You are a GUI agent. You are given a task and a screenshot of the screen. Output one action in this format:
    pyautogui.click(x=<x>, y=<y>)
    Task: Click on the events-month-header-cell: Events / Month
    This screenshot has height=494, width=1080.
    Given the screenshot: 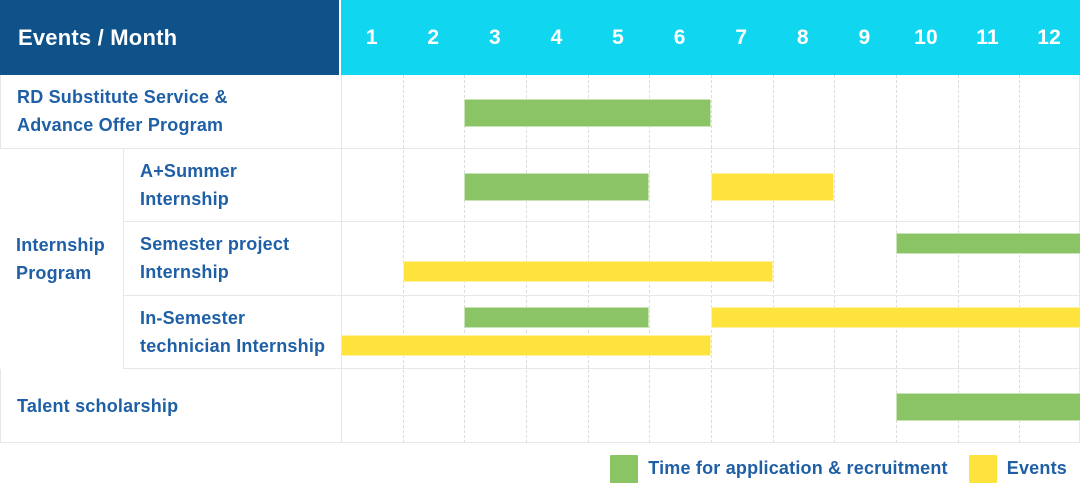 What is the action you would take?
    pyautogui.click(x=169, y=37)
    